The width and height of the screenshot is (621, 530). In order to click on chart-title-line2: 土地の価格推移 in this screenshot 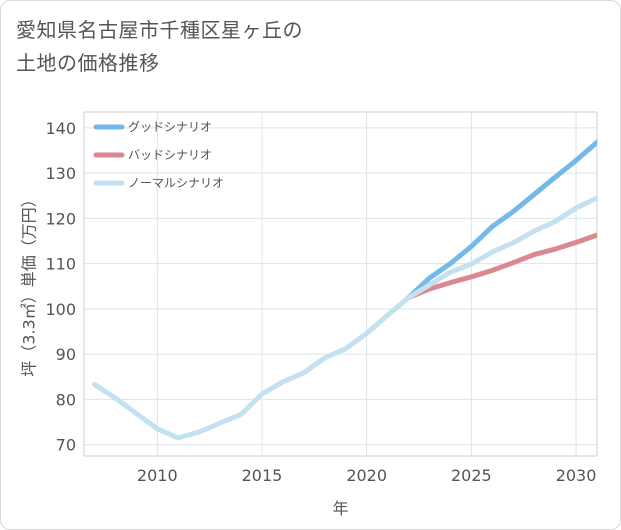, I will do `click(88, 63)`.